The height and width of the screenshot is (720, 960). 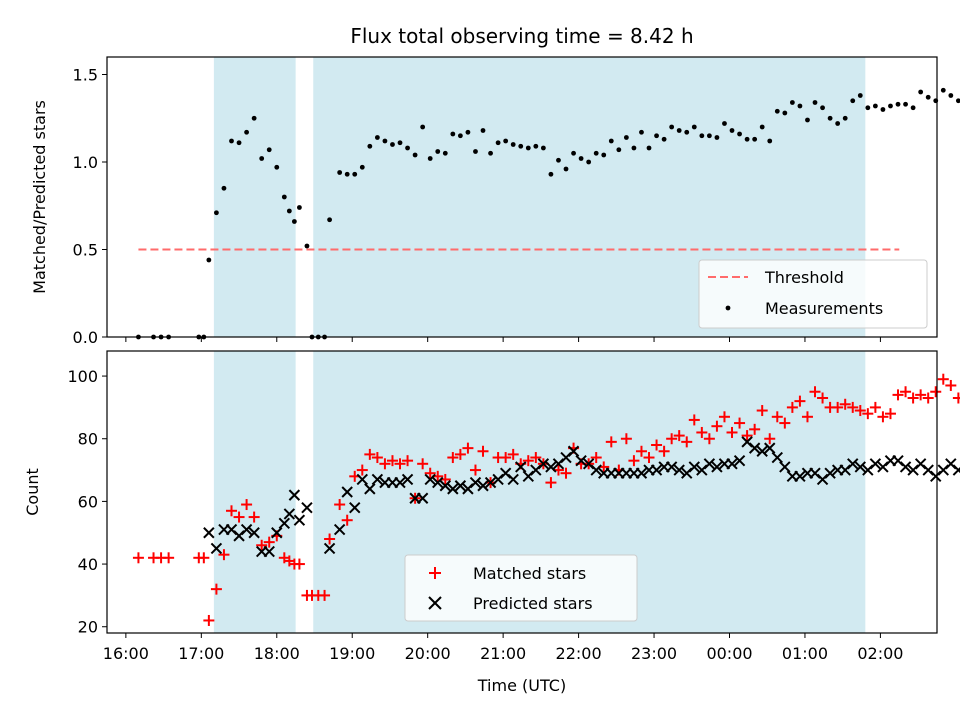 I want to click on x-tick-label: 00:00, so click(x=729, y=653).